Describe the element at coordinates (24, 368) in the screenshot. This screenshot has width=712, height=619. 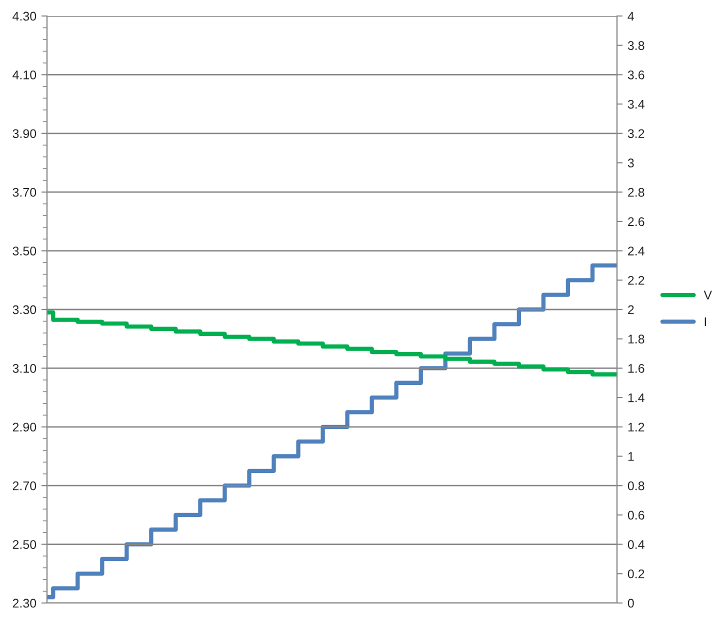
I see `y-tick-label: 3.10` at that location.